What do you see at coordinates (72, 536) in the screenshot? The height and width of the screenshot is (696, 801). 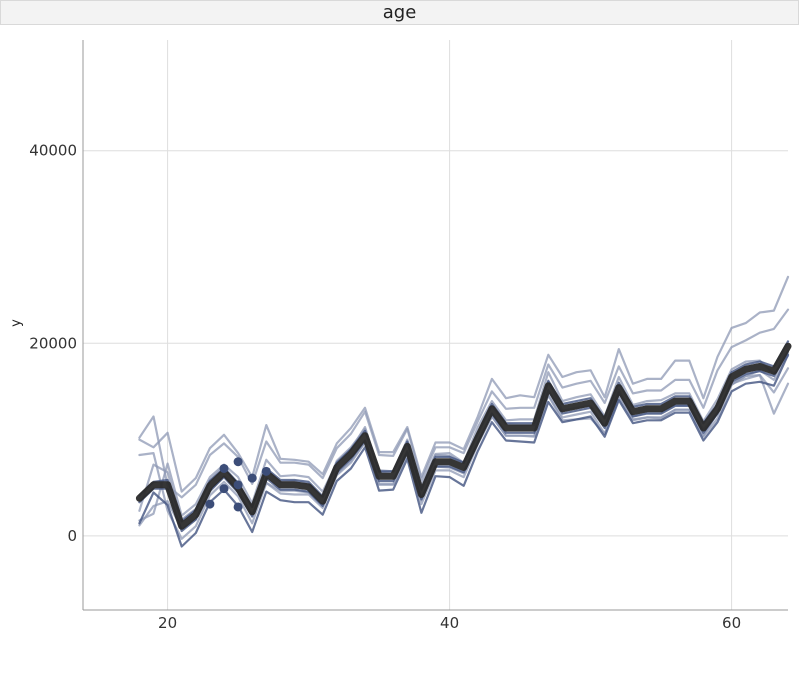 I see `y-tick-label: 0` at bounding box center [72, 536].